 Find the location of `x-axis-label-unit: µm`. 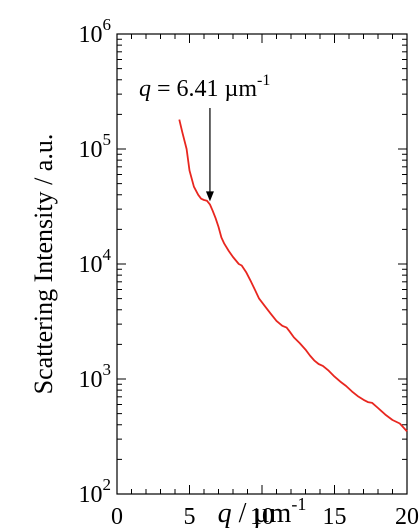

x-axis-label-unit: µm is located at coordinates (272, 513).